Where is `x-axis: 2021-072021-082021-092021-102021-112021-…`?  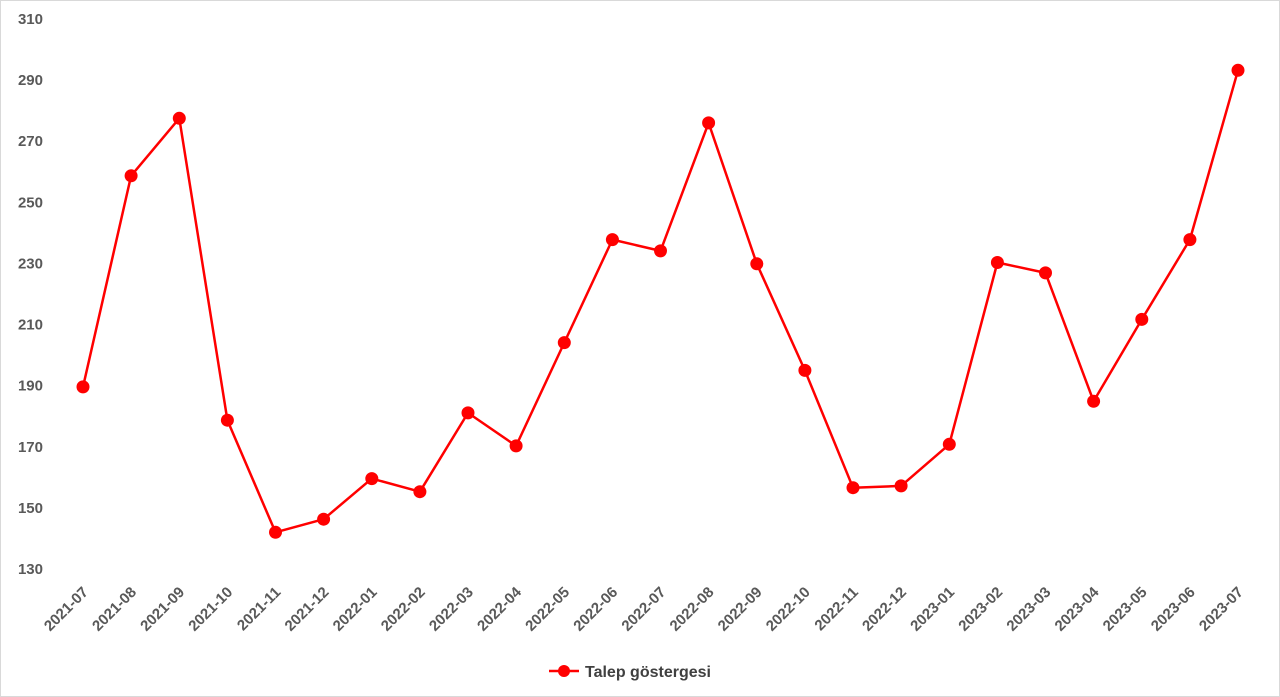
x-axis: 2021-072021-082021-092021-102021-112021-… is located at coordinates (644, 608).